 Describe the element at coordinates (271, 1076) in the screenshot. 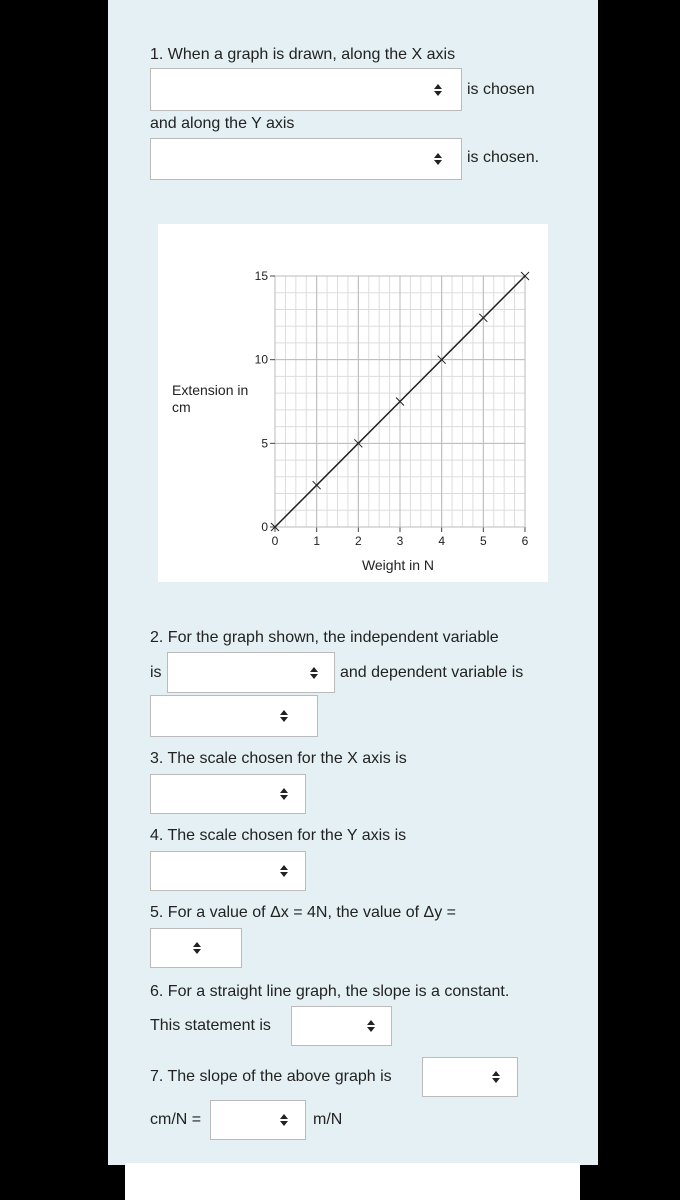

I see `question-text: 7. The slope of the above graph is` at that location.